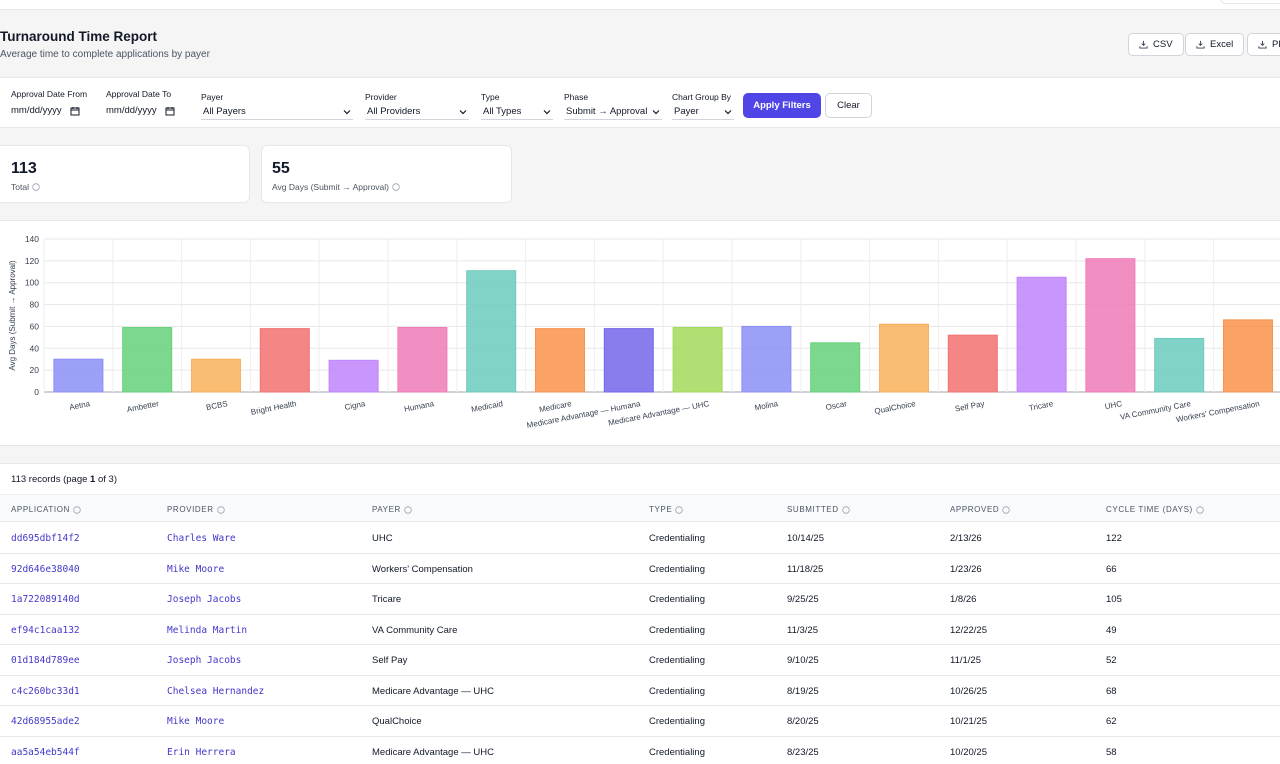 This screenshot has height=764, width=1280. Describe the element at coordinates (1111, 721) in the screenshot. I see `cycle-time-cell: 62` at that location.